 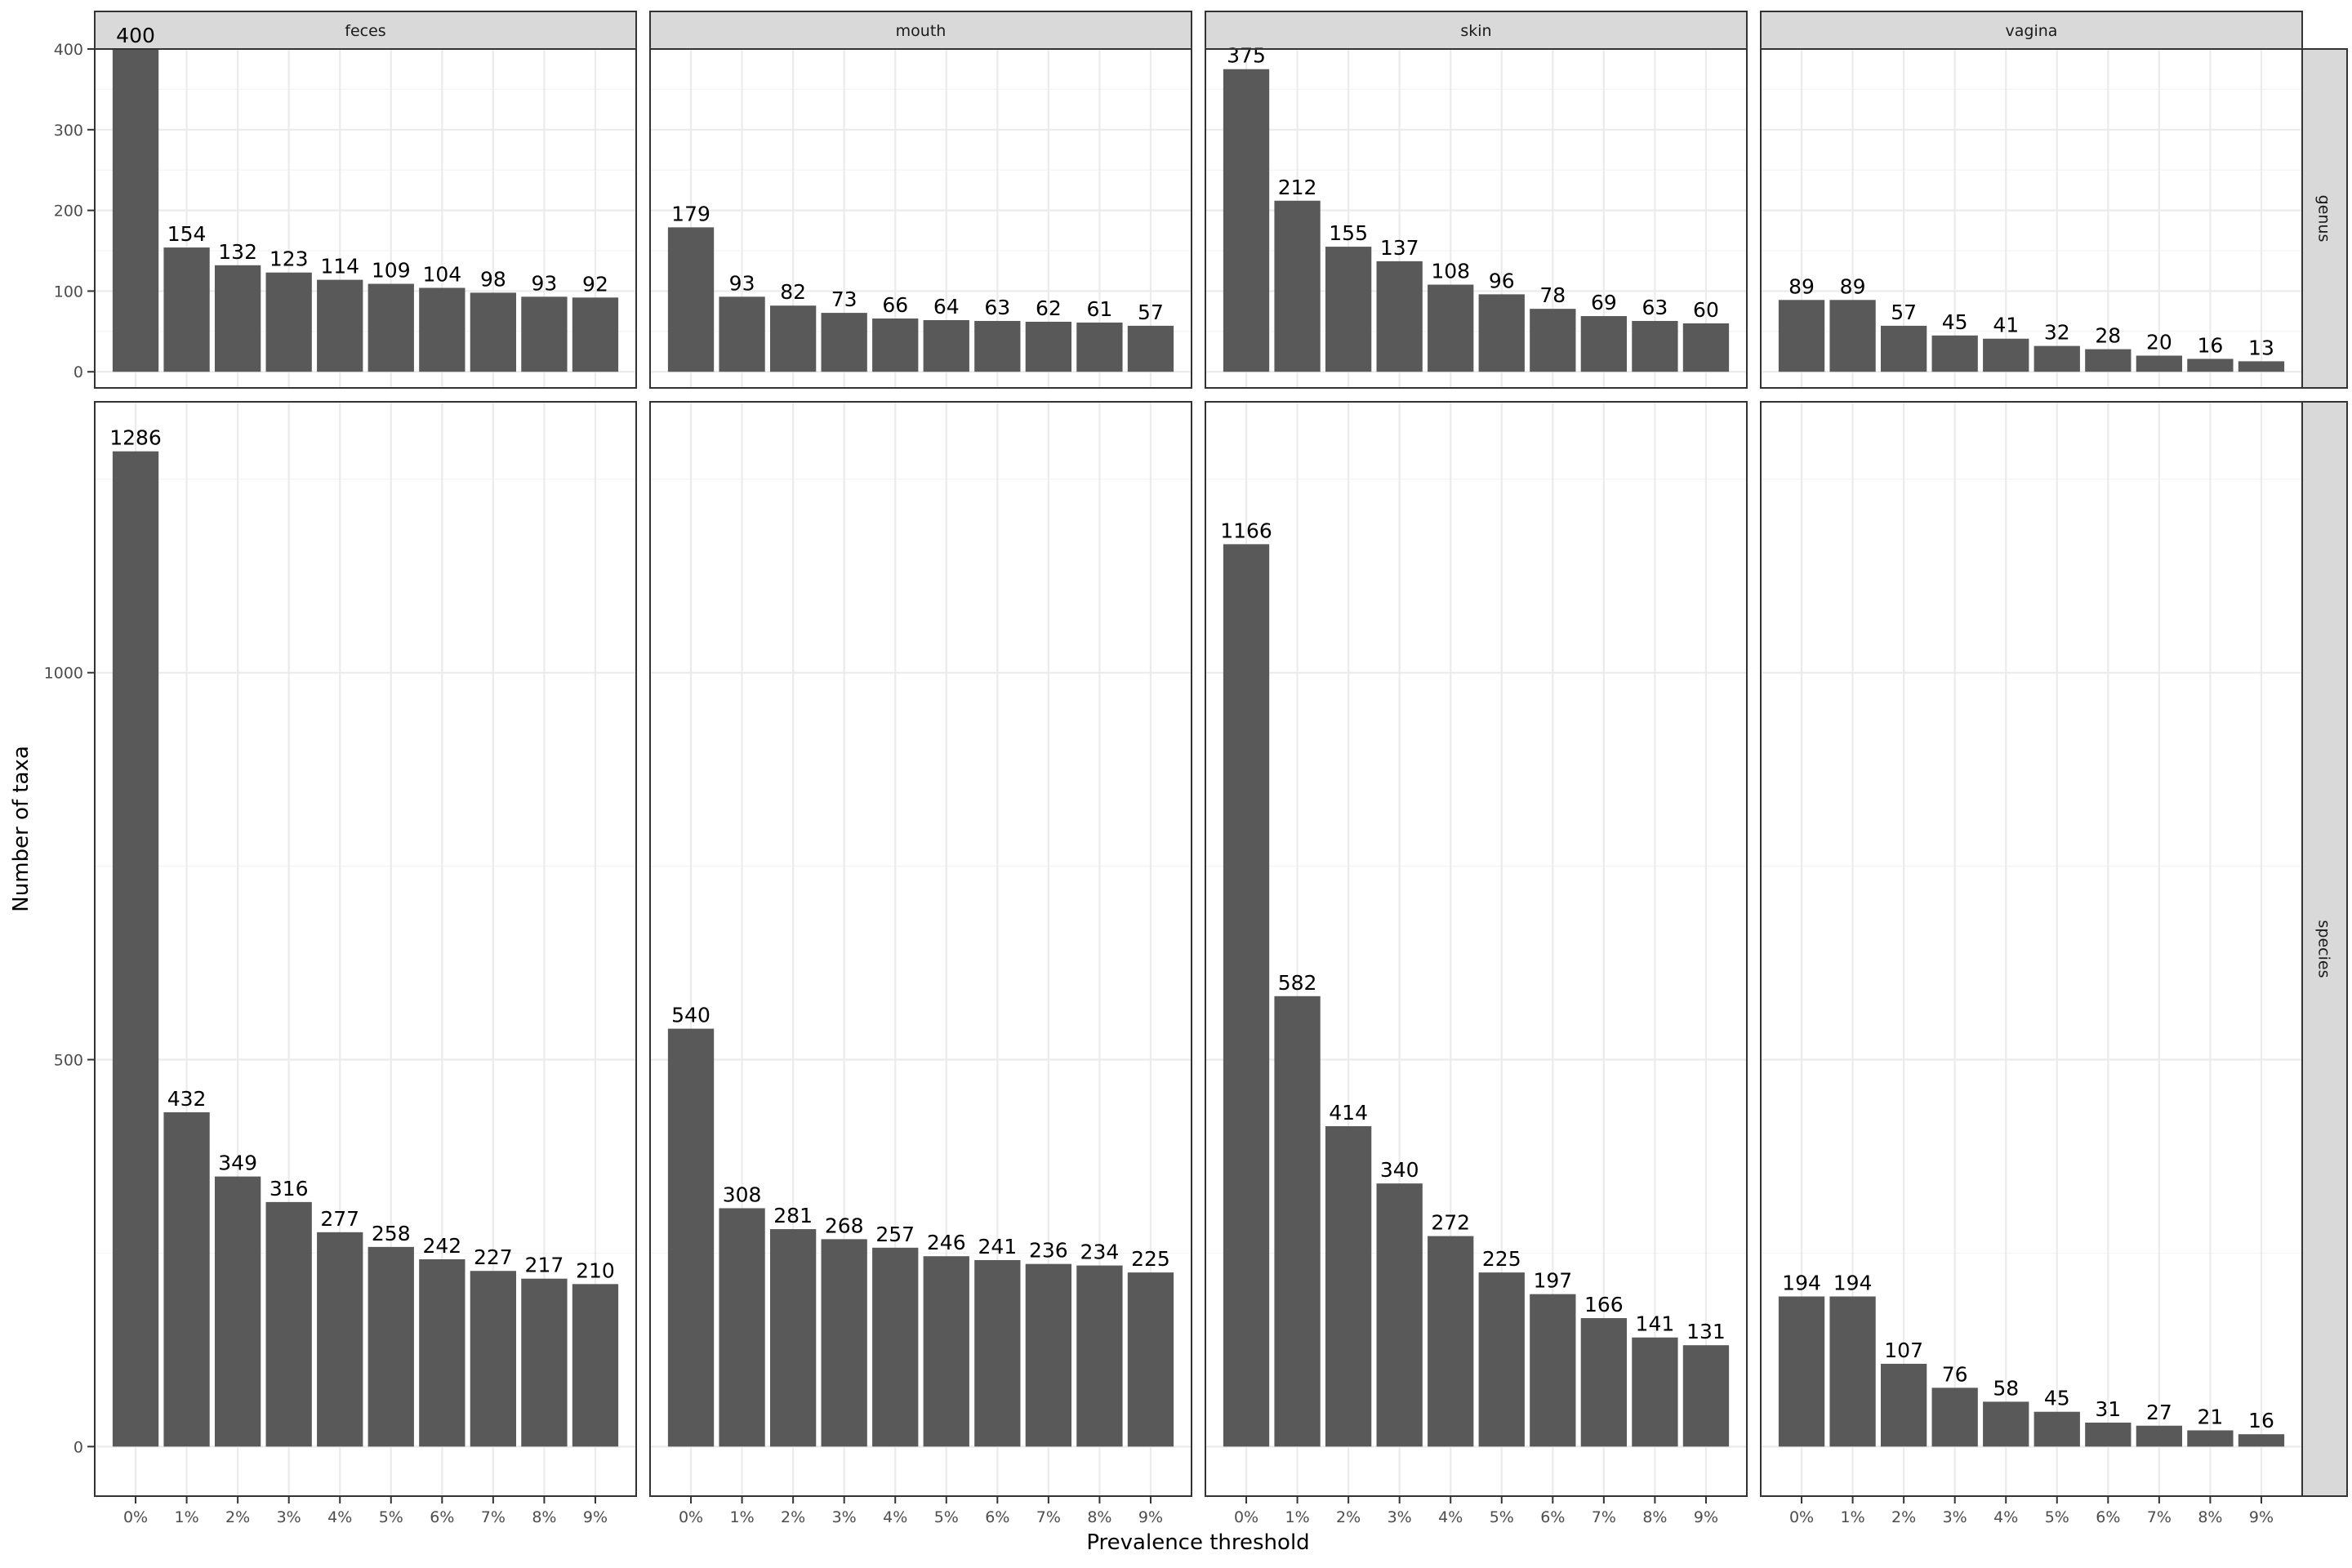 I want to click on bar-value-label: 62, so click(x=1049, y=308).